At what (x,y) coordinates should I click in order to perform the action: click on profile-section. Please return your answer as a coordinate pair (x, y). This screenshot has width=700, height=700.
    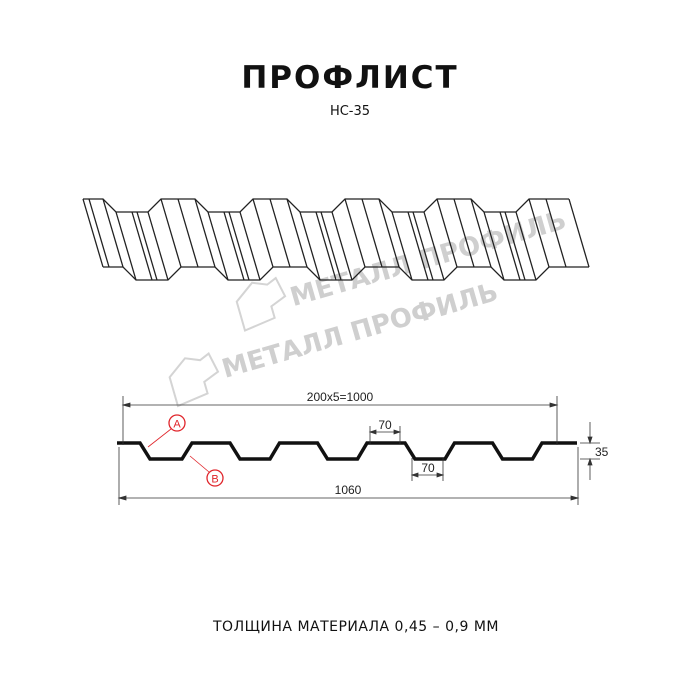
    Looking at the image, I should click on (347, 451).